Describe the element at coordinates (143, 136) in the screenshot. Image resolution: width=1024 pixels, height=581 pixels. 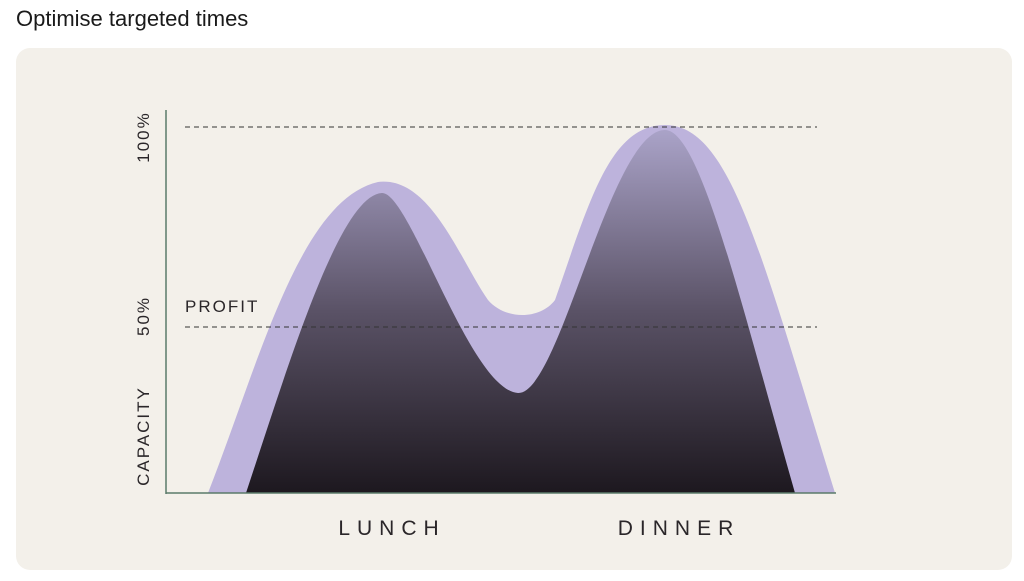
I see `y-label-100: 100%` at that location.